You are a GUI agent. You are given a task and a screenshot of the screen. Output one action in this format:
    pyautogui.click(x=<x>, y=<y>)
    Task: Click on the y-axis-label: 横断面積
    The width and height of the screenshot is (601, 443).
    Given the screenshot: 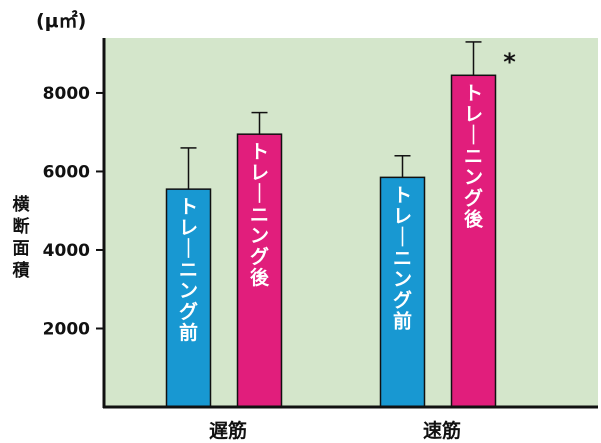 What is the action you would take?
    pyautogui.click(x=22, y=237)
    